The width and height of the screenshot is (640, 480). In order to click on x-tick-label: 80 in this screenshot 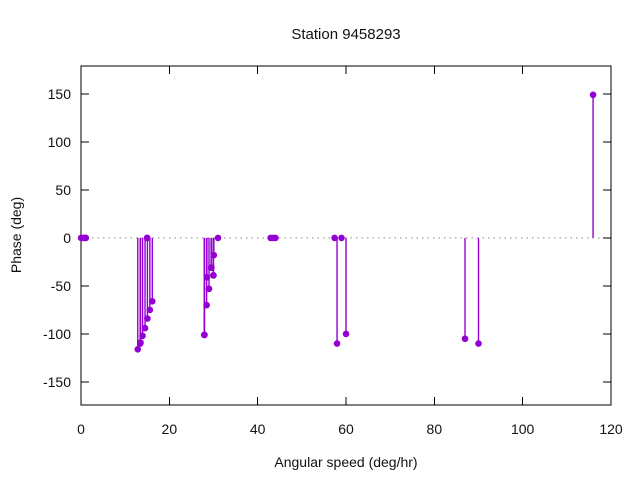, I will do `click(435, 429)`.